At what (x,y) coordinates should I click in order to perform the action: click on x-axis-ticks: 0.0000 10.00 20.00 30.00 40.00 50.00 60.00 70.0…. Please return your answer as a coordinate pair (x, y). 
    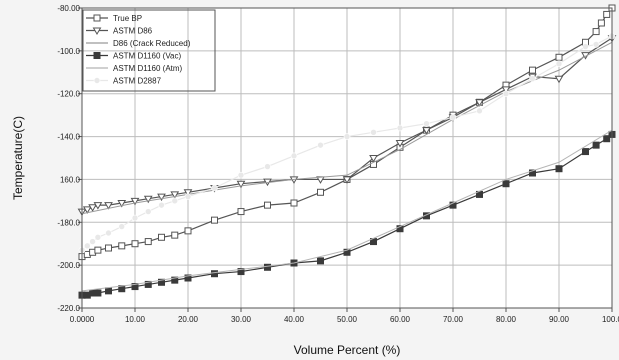
    Looking at the image, I should click on (344, 316).